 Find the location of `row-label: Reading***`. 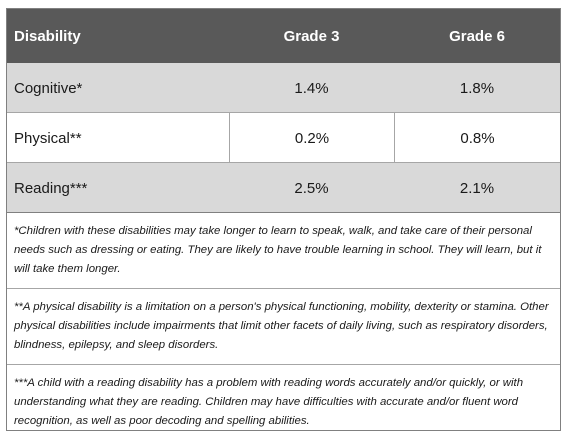

row-label: Reading*** is located at coordinates (51, 188).